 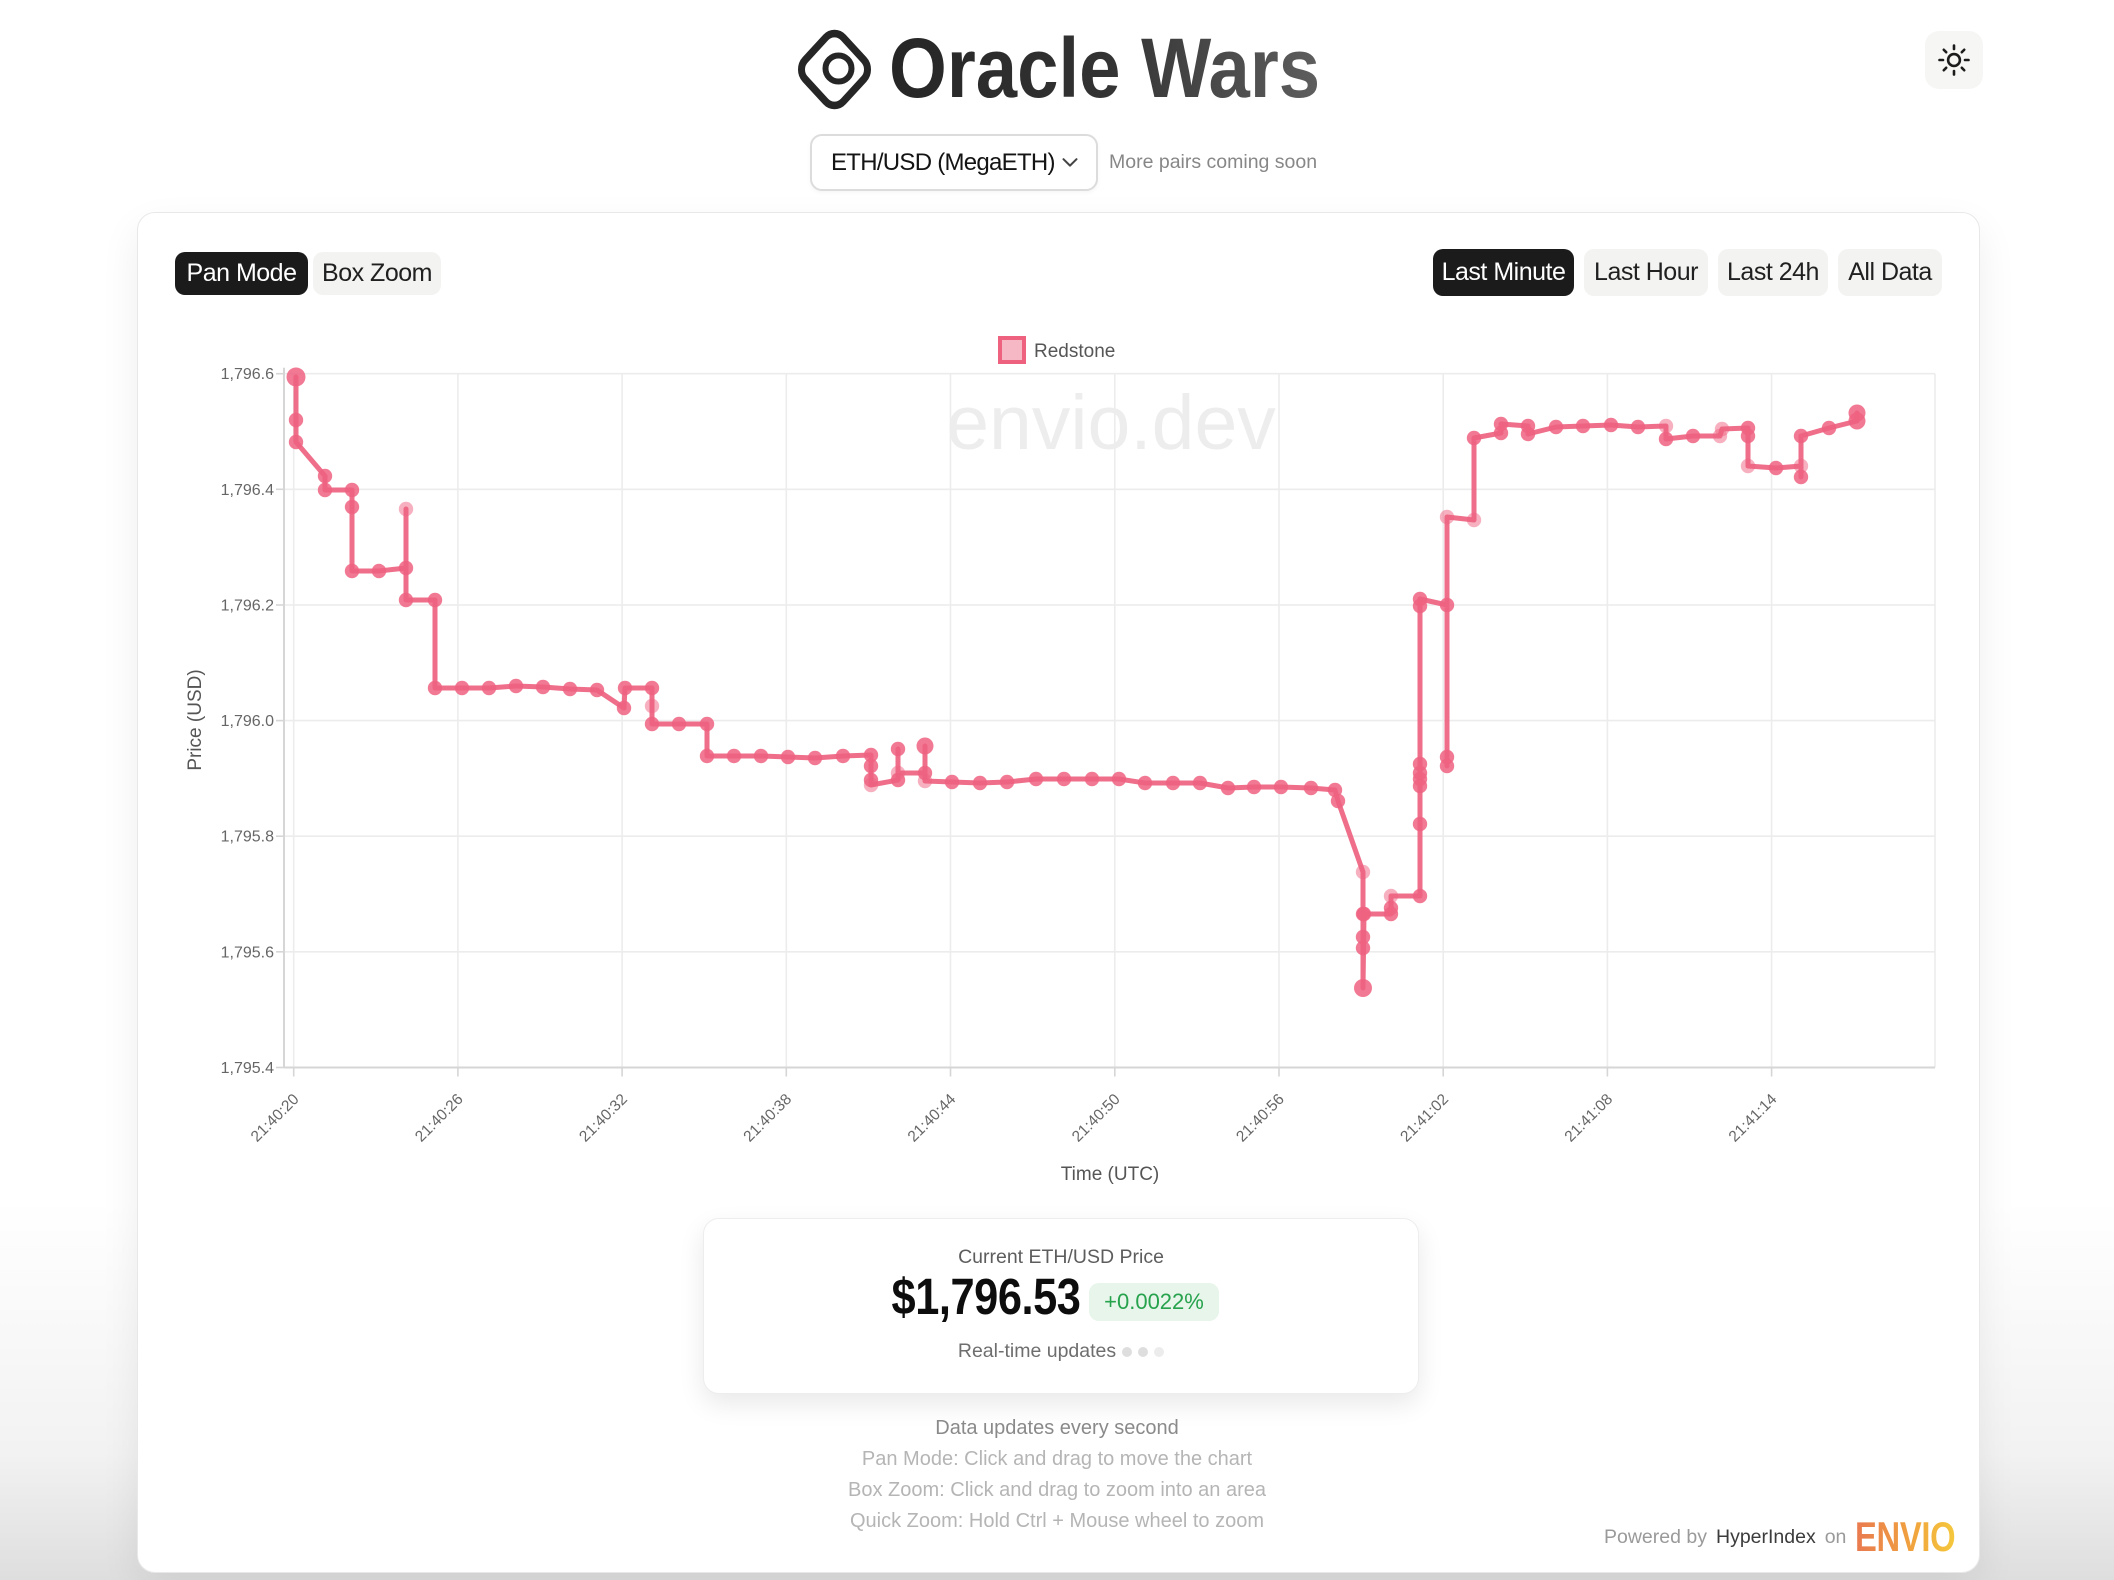 I want to click on svg-text: 21:40:38, so click(x=767, y=1118).